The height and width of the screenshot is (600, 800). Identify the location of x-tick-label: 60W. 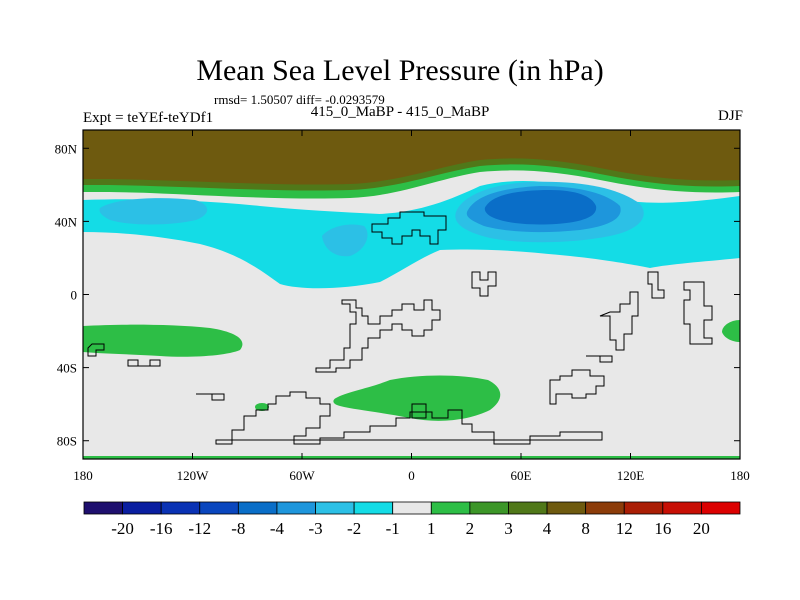
(302, 475).